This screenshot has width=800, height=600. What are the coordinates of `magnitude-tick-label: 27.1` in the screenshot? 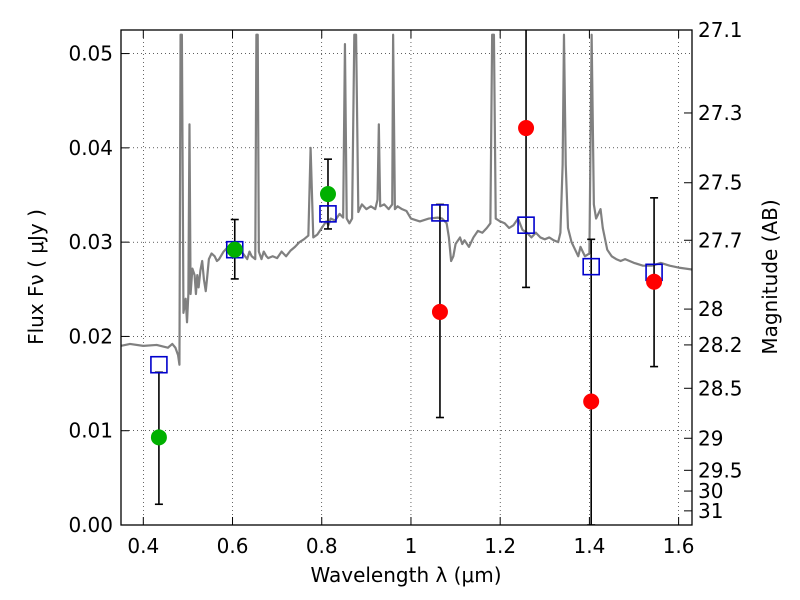 It's located at (720, 30).